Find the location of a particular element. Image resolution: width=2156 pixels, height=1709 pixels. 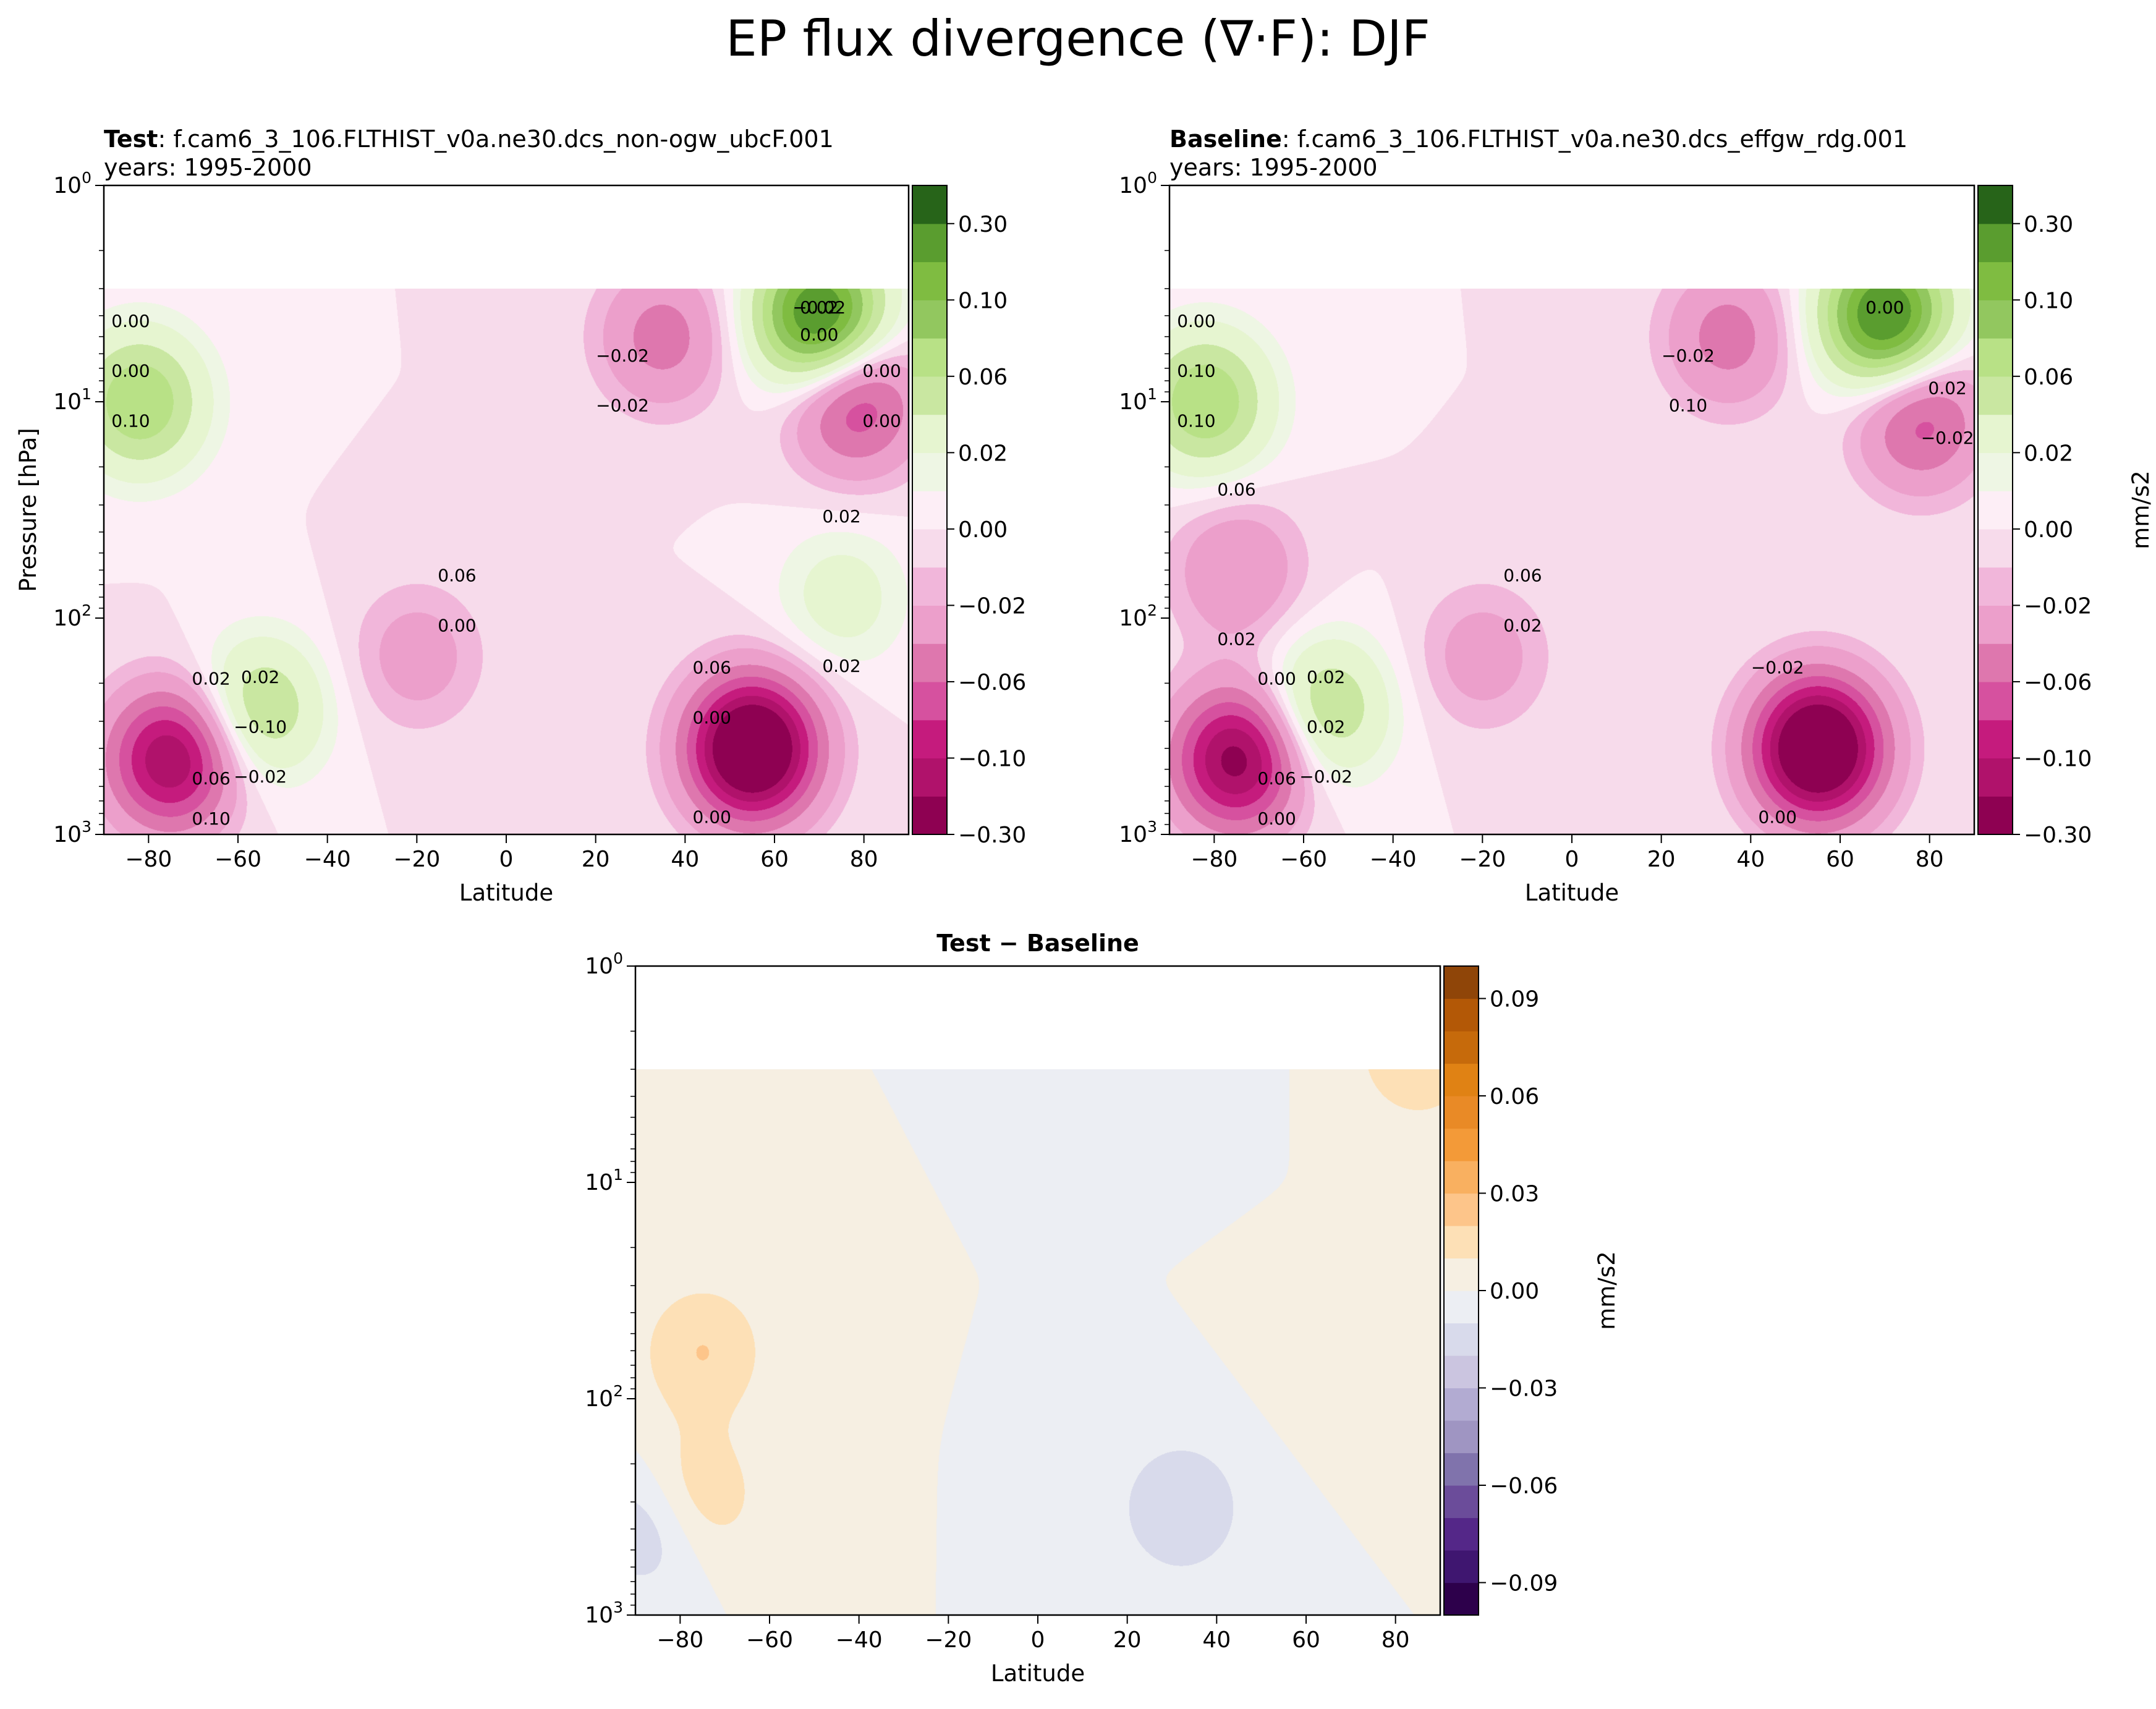

figure-title: EP flux divergence (∇·F): DJF is located at coordinates (1078, 38).